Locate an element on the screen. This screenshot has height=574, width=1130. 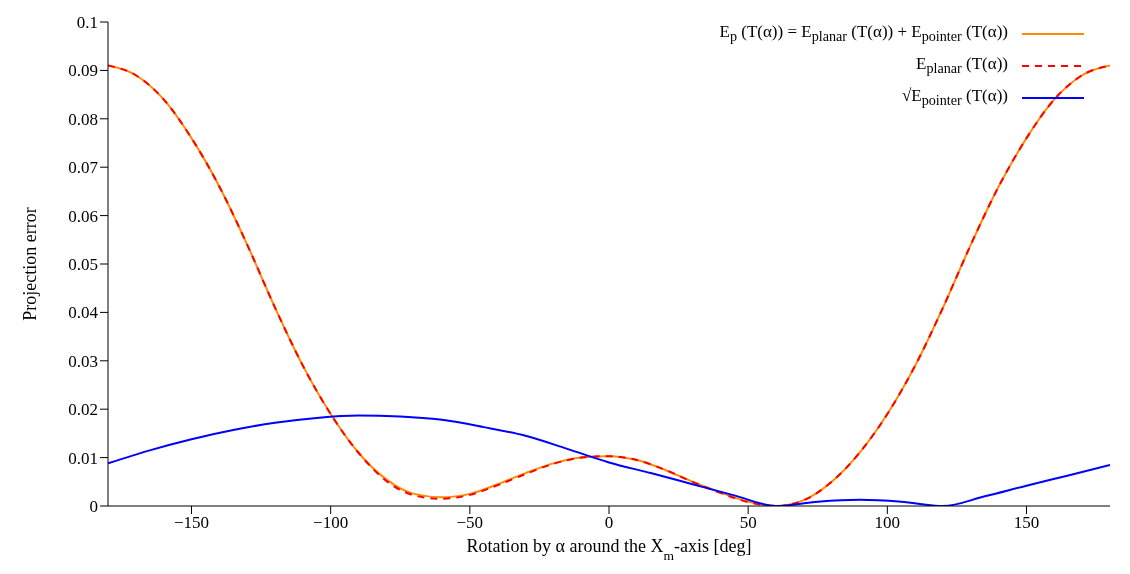
y-tick-label: 0.07 is located at coordinates (83, 168).